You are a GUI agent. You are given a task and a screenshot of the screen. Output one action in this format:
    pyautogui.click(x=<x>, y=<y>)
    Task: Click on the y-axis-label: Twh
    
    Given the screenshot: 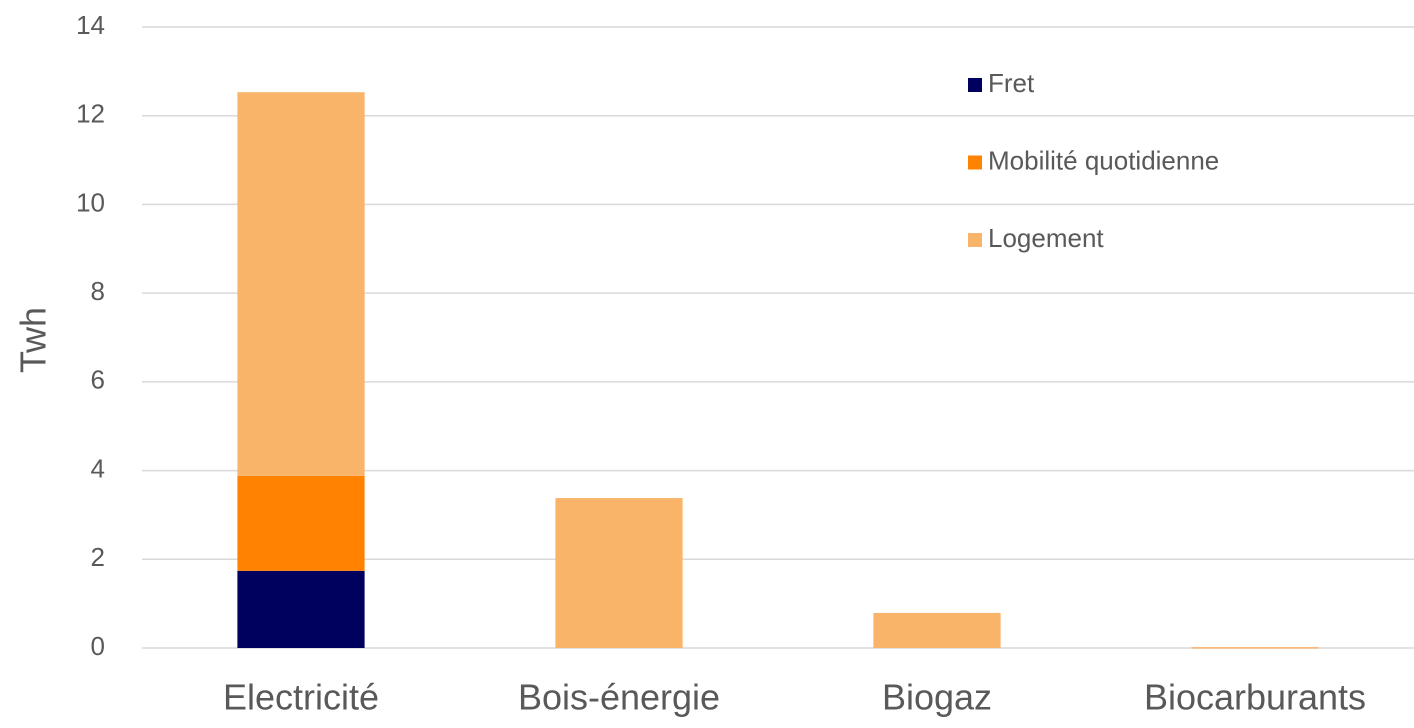 What is the action you would take?
    pyautogui.click(x=33, y=340)
    